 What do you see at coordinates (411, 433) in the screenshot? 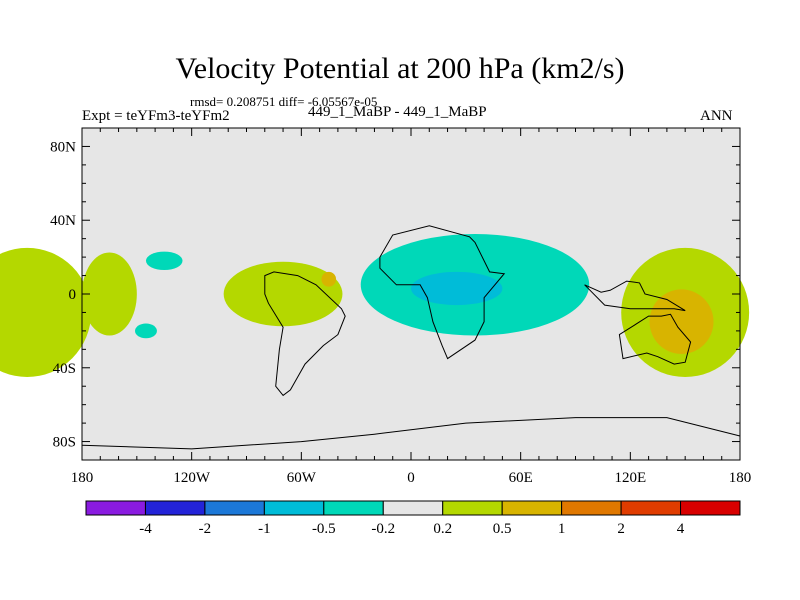
I see `coast-antarctica` at bounding box center [411, 433].